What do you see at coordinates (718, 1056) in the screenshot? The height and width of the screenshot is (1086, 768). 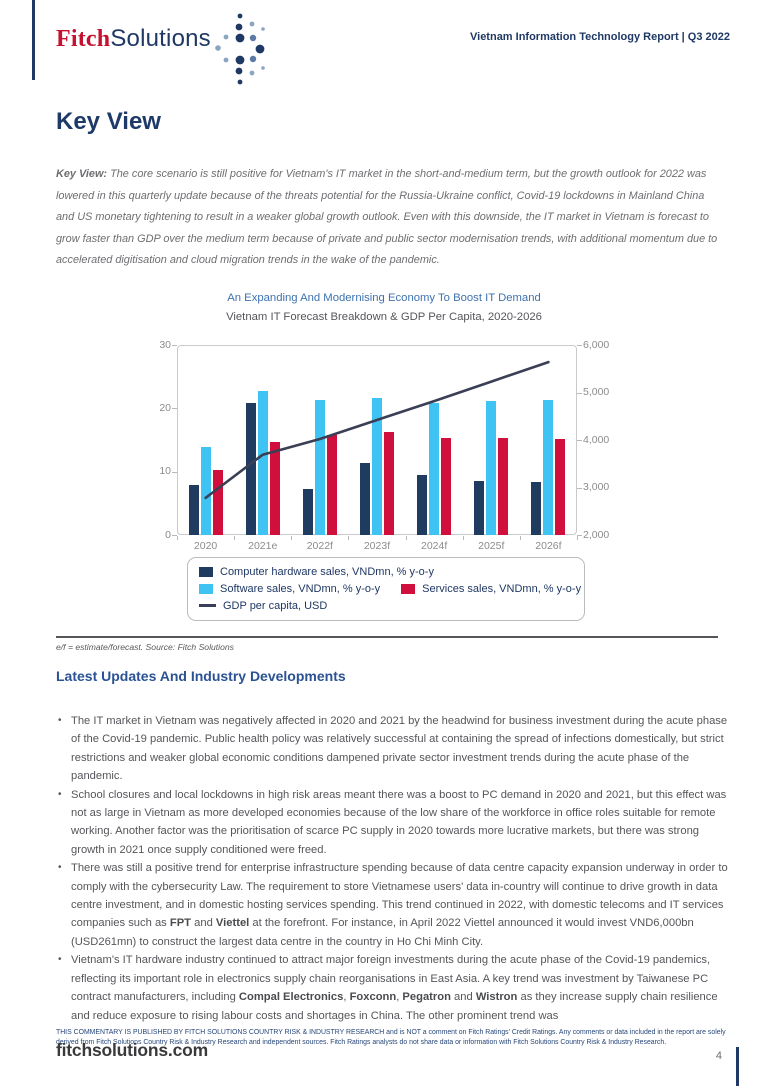 I see `page-number: 4` at bounding box center [718, 1056].